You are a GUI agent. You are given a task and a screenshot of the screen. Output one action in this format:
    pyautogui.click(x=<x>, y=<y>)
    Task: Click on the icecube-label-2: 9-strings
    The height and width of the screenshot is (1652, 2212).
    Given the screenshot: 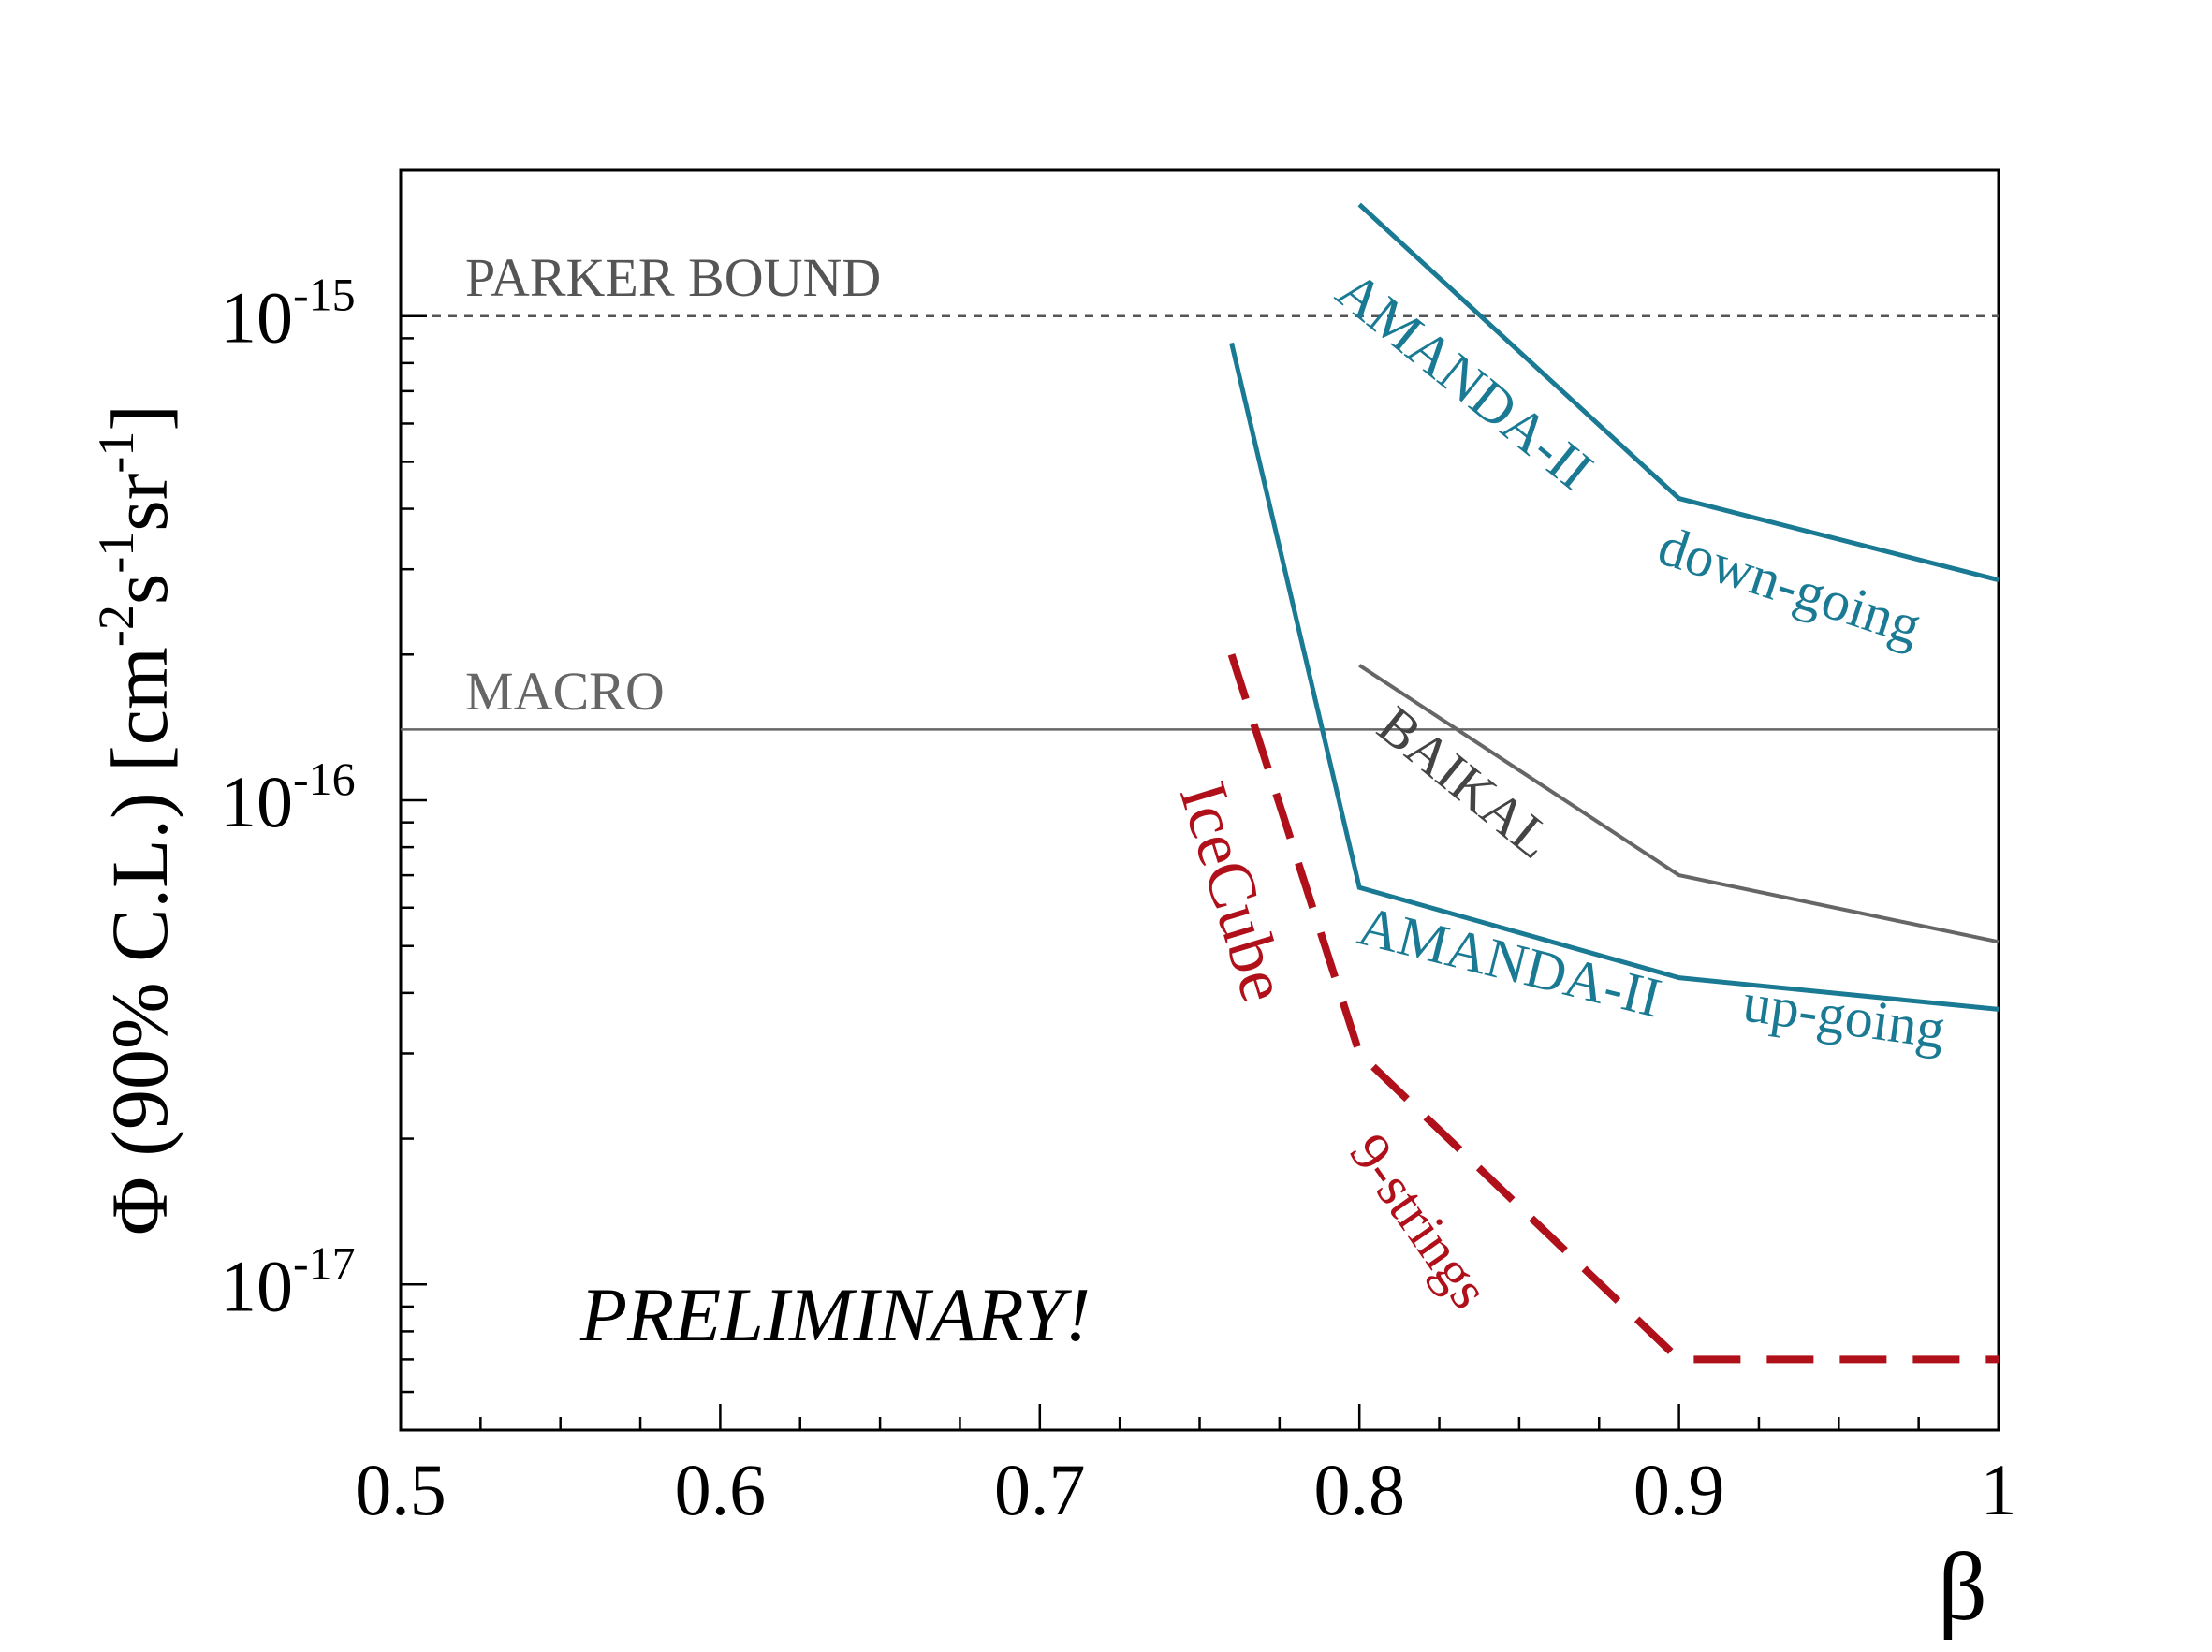 What is the action you would take?
    pyautogui.click(x=1420, y=1222)
    